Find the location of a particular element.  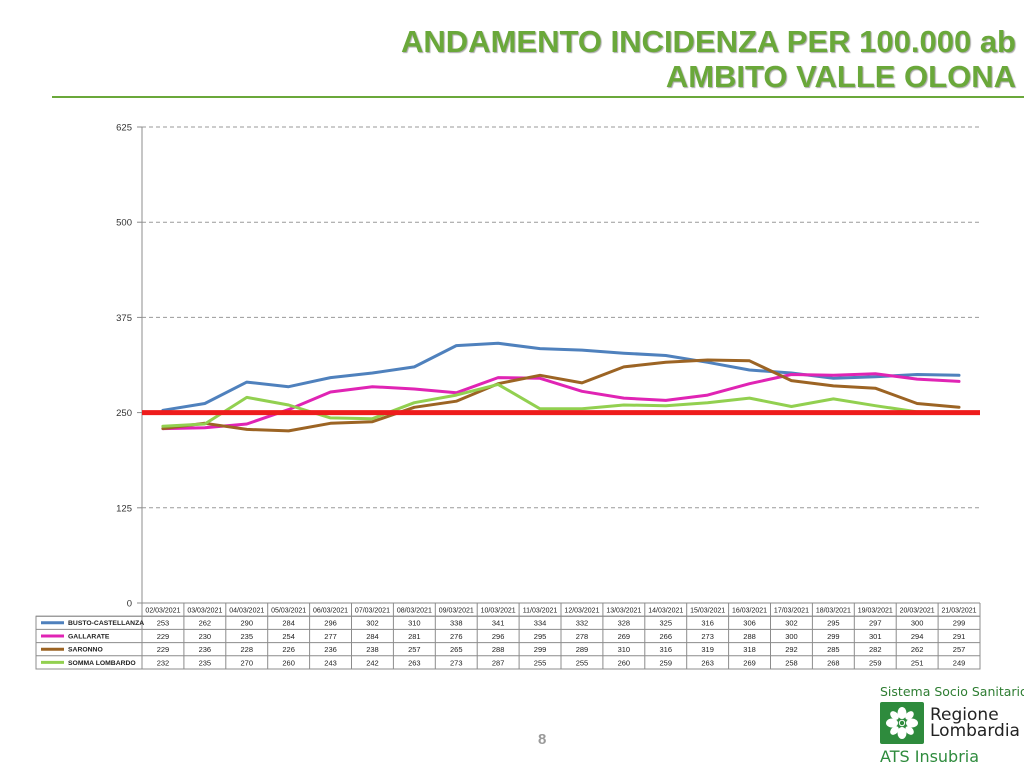

data-label: 289 is located at coordinates (582, 649).